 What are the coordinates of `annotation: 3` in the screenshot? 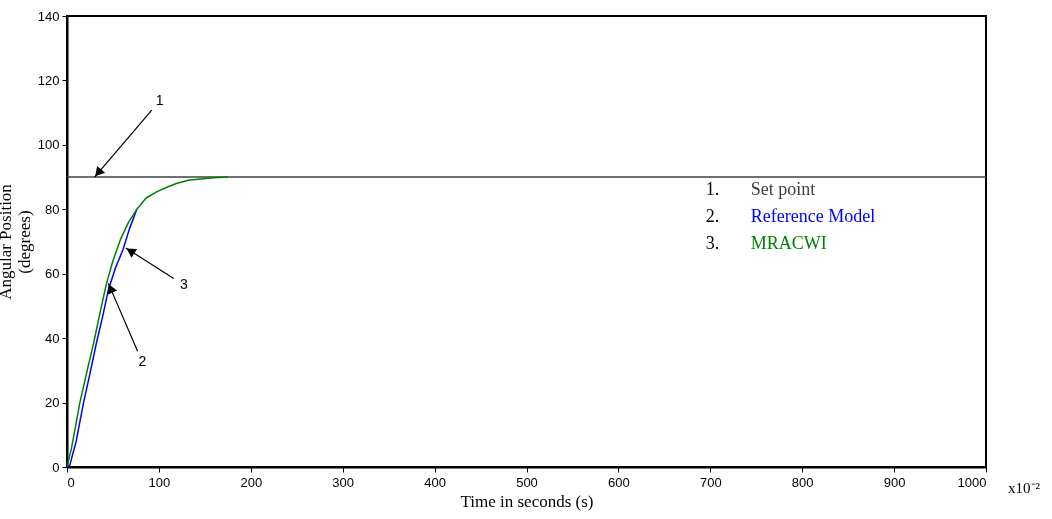 It's located at (183, 283).